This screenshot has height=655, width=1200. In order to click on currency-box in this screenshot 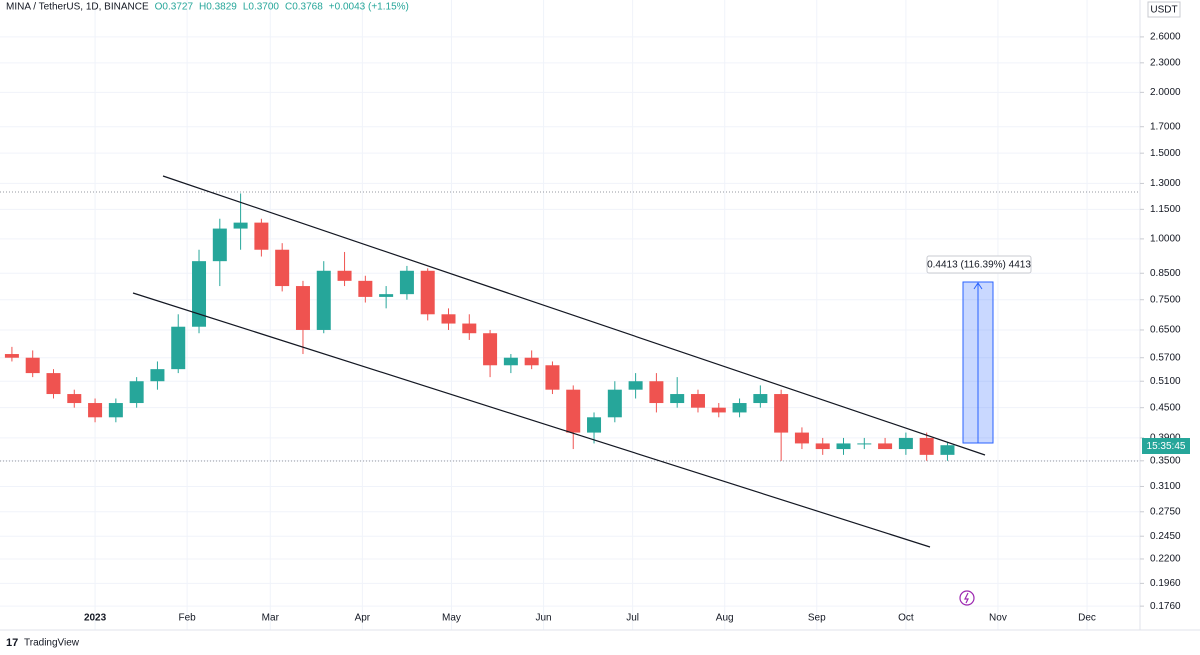, I will do `click(1164, 9)`.